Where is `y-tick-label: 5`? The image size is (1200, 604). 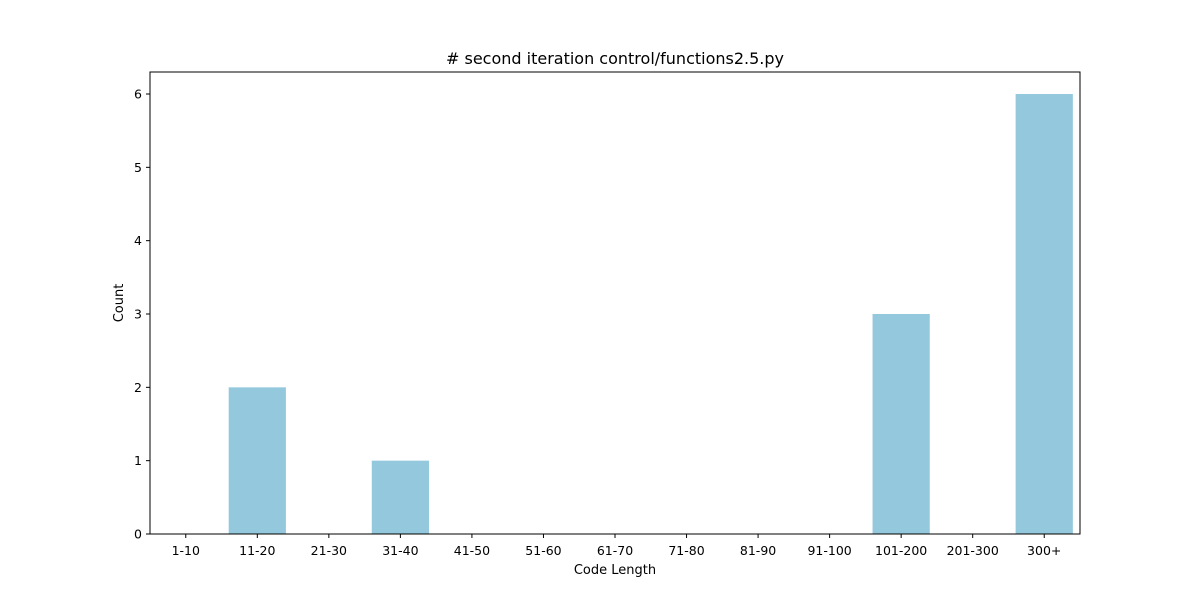
y-tick-label: 5 is located at coordinates (138, 167).